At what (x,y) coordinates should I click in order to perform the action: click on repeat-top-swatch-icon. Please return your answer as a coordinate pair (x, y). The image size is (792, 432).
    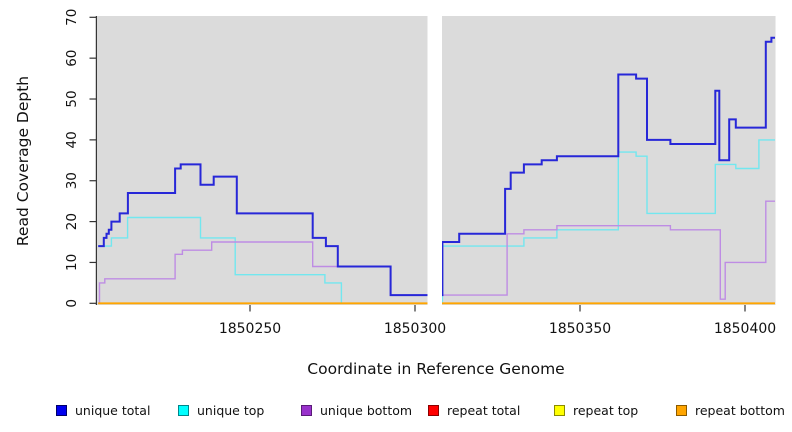
    Looking at the image, I should click on (559, 410).